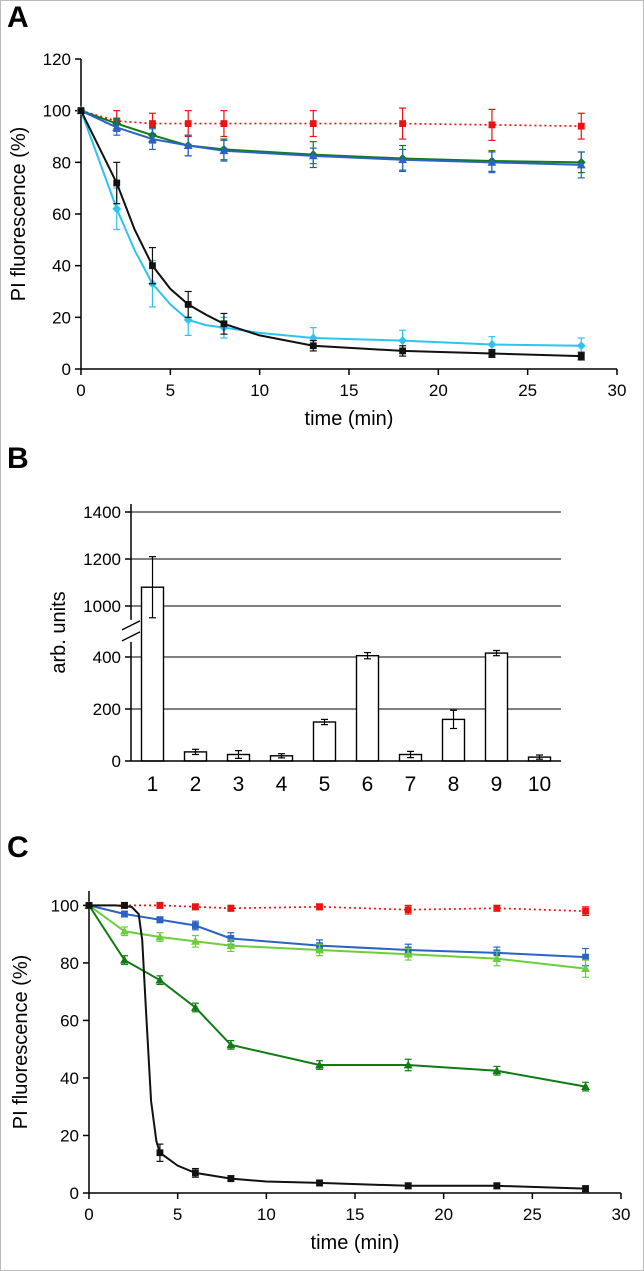 Image resolution: width=644 pixels, height=1271 pixels. Describe the element at coordinates (59, 632) in the screenshot. I see `svg-text: arb. units` at that location.